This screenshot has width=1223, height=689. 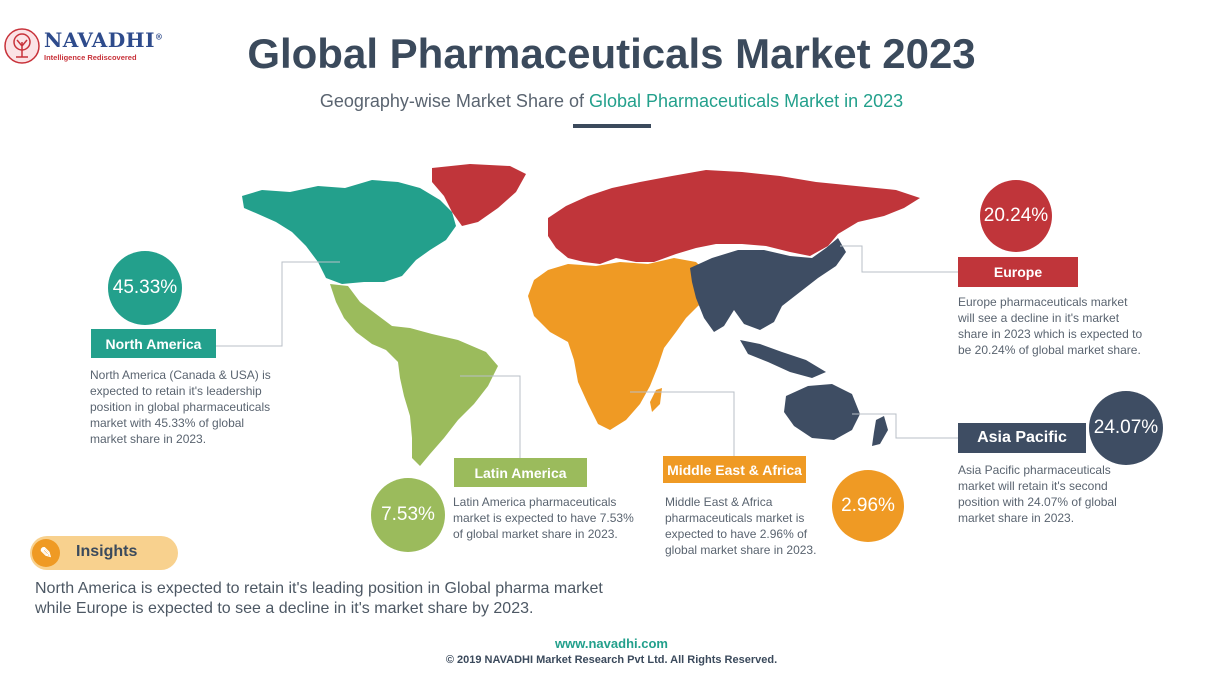 What do you see at coordinates (734, 217) in the screenshot?
I see `map-region-europe` at bounding box center [734, 217].